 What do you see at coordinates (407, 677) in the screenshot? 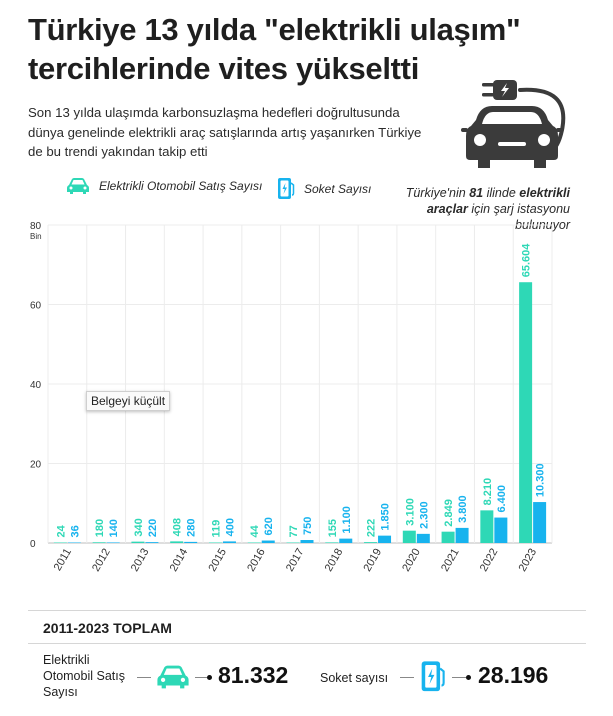
I see `total-sockets-line-left` at bounding box center [407, 677].